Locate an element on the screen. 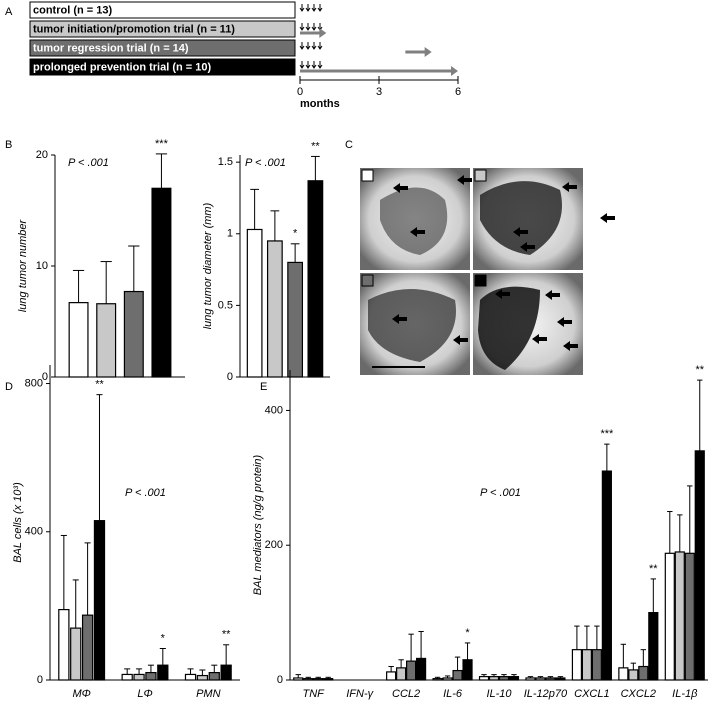 The width and height of the screenshot is (718, 701). x-tick-label: CXCL2 is located at coordinates (638, 694).